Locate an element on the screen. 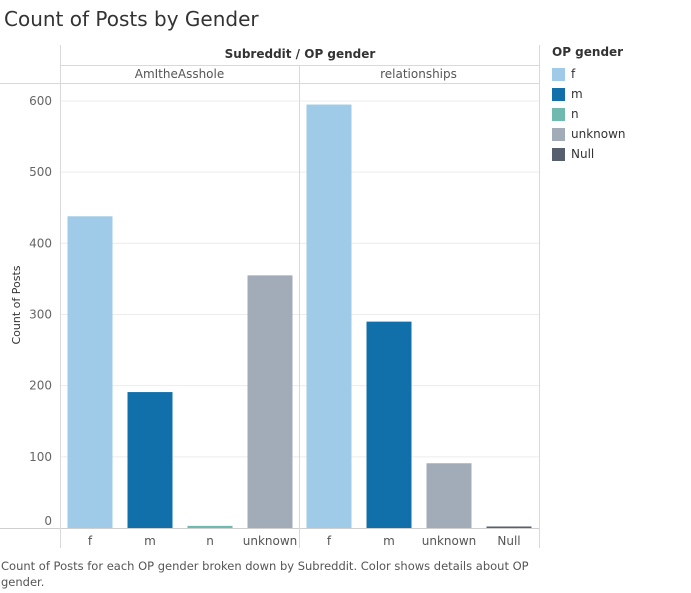 This screenshot has height=593, width=691. panel-title: relationships is located at coordinates (418, 74).